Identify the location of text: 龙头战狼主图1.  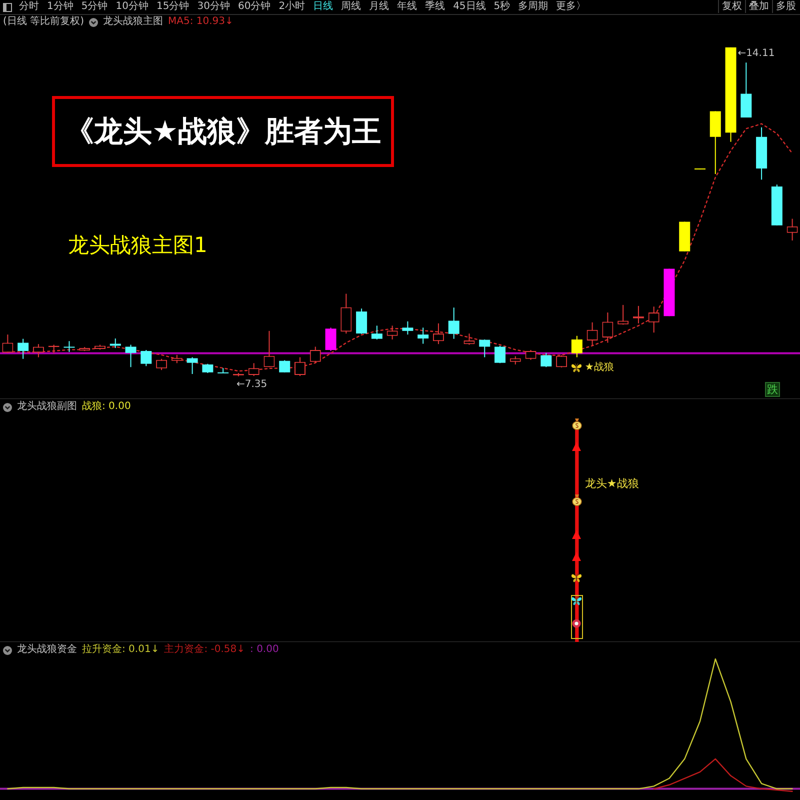
(138, 245).